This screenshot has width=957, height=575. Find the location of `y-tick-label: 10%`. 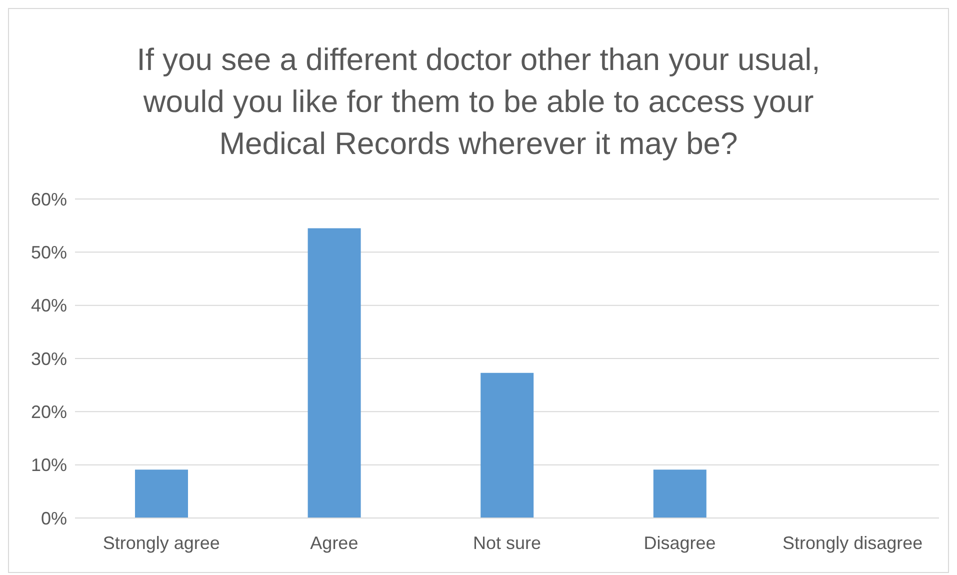

y-tick-label: 10% is located at coordinates (48, 465).